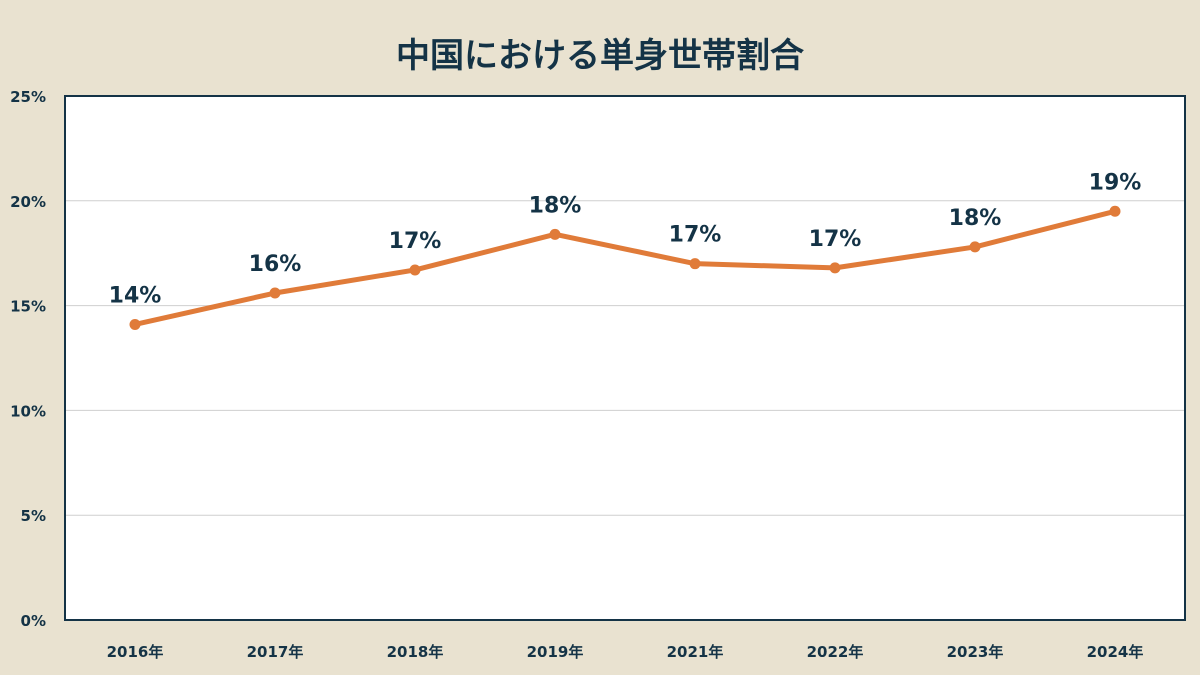 This screenshot has height=675, width=1200. Describe the element at coordinates (33, 516) in the screenshot. I see `y-tick-label: 5%` at that location.